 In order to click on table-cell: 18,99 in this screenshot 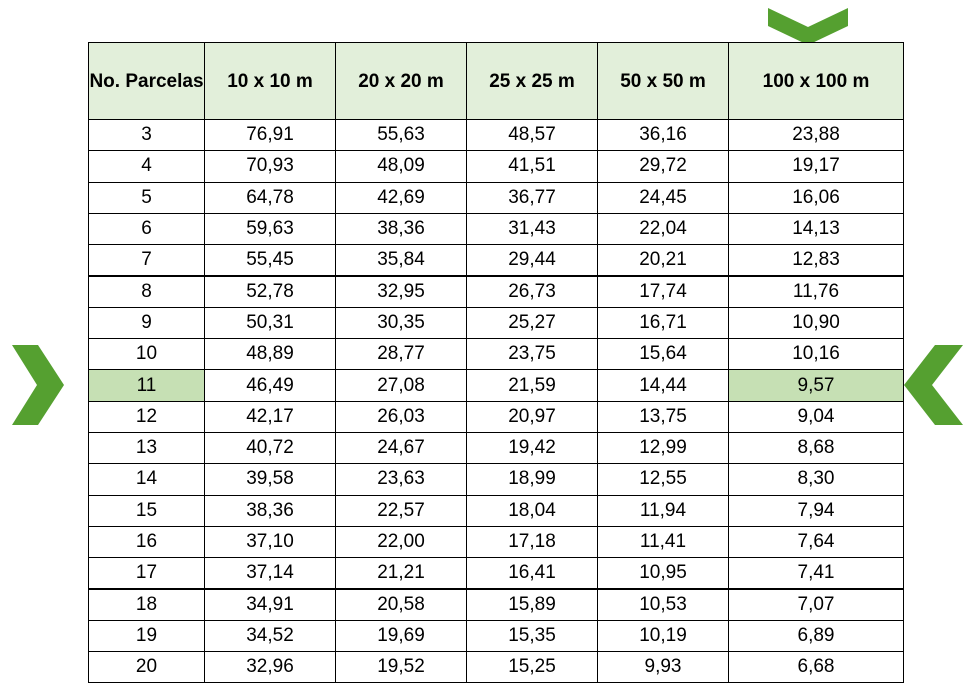, I will do `click(532, 479)`.